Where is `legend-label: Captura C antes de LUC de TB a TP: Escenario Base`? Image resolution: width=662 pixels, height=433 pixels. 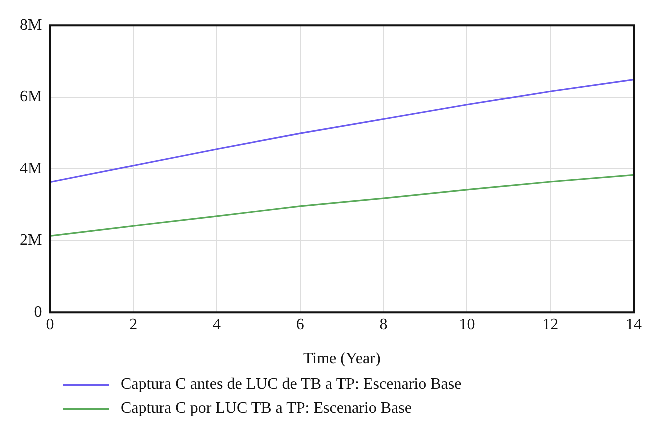 legend-label: Captura C antes de LUC de TB a TP: Escenario Base is located at coordinates (291, 385).